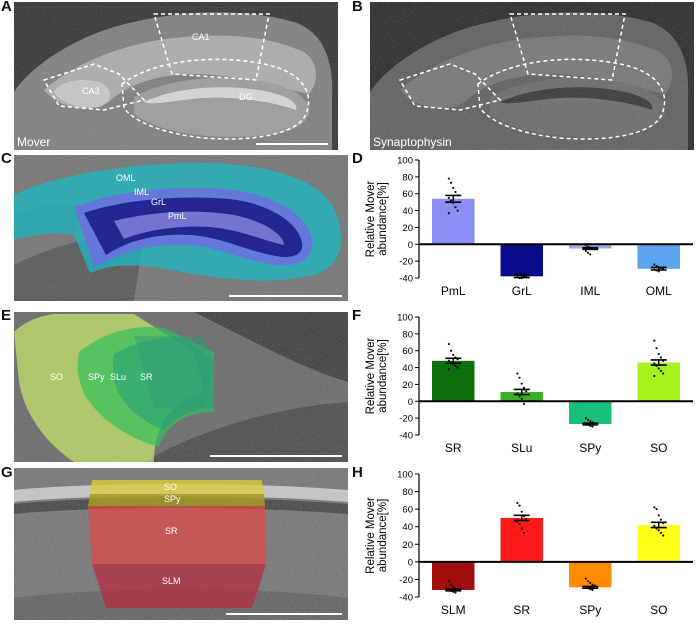  What do you see at coordinates (377, 535) in the screenshot?
I see `y-axis-label-h: Relative Moverabundance[%]` at bounding box center [377, 535].